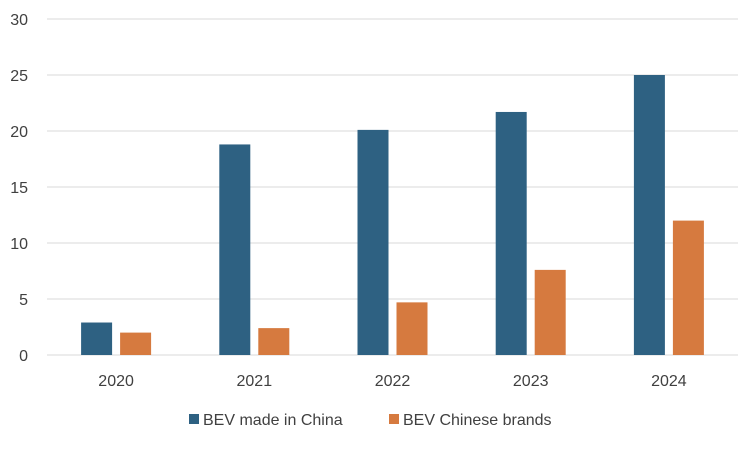 The height and width of the screenshot is (454, 750). What do you see at coordinates (116, 381) in the screenshot?
I see `x-tick-label: 2020` at bounding box center [116, 381].